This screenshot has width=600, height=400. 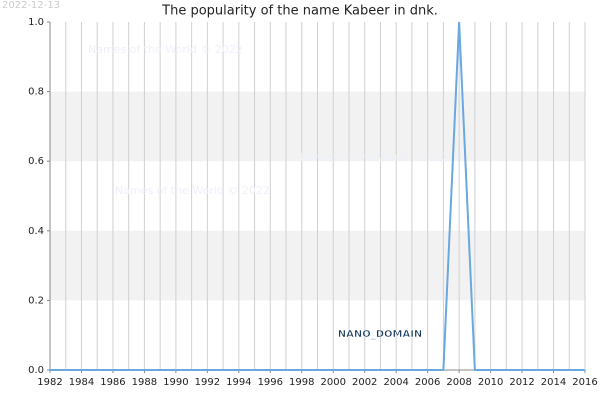 I want to click on x-tick-label: 2014, so click(x=553, y=382).